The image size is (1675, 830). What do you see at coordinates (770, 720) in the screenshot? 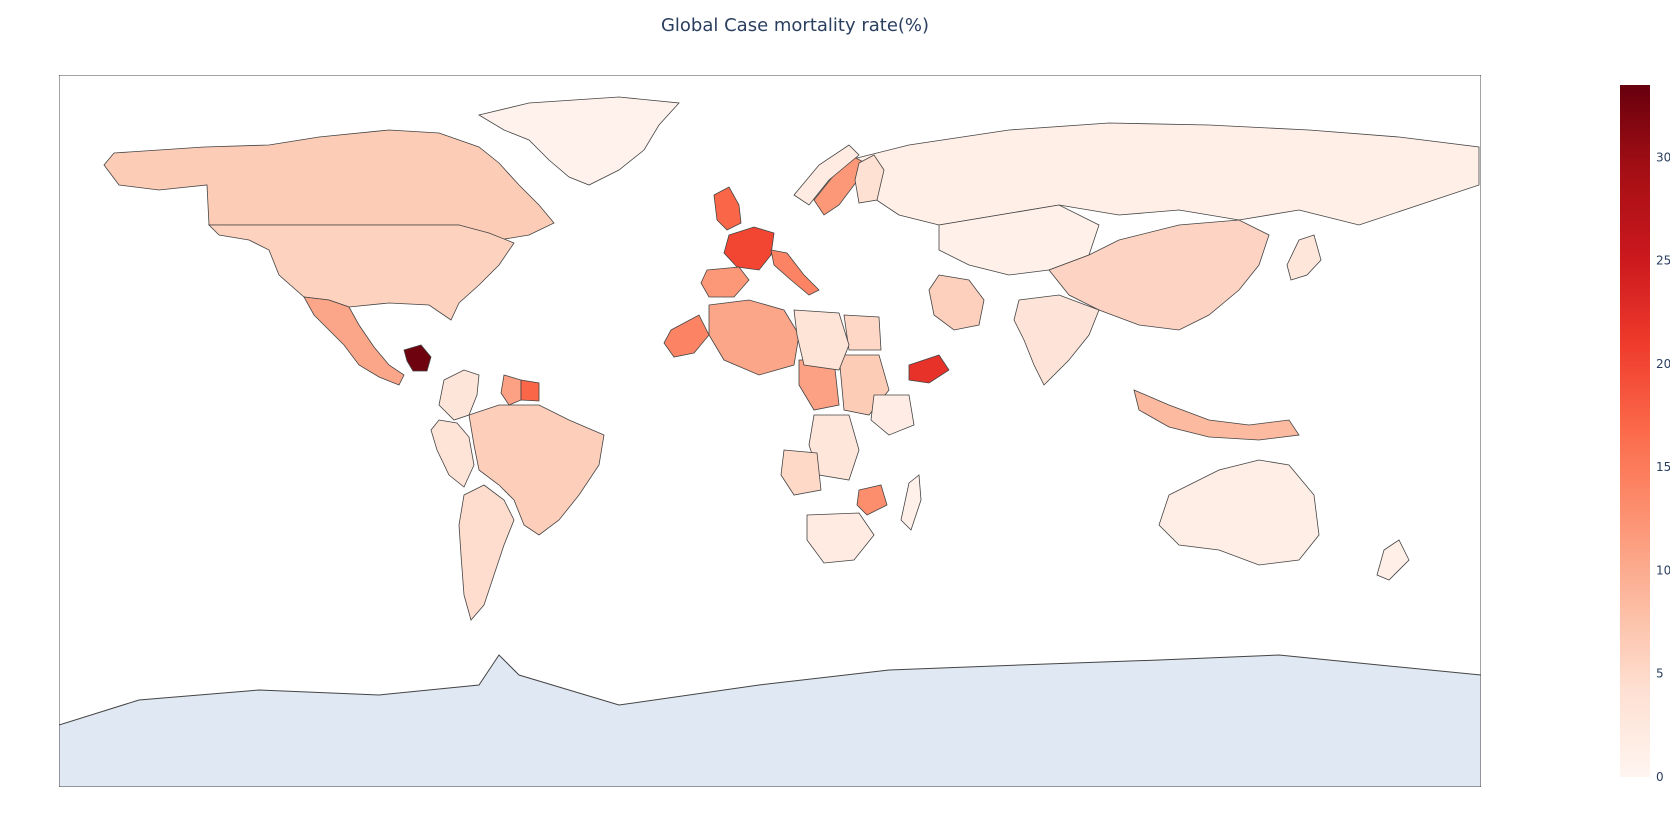
I see `region-antarctica` at bounding box center [770, 720].